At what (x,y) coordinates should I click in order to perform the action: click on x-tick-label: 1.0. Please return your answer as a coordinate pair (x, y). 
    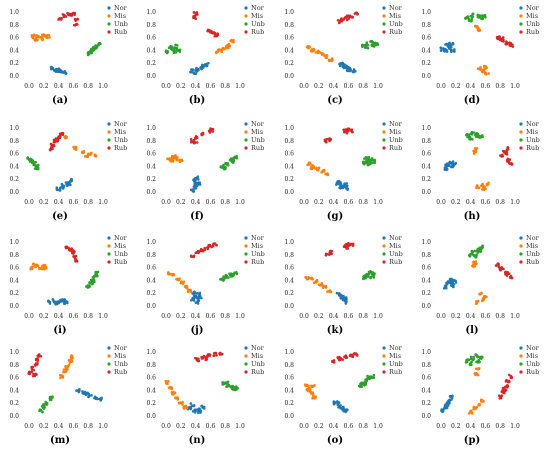
    Looking at the image, I should click on (378, 426).